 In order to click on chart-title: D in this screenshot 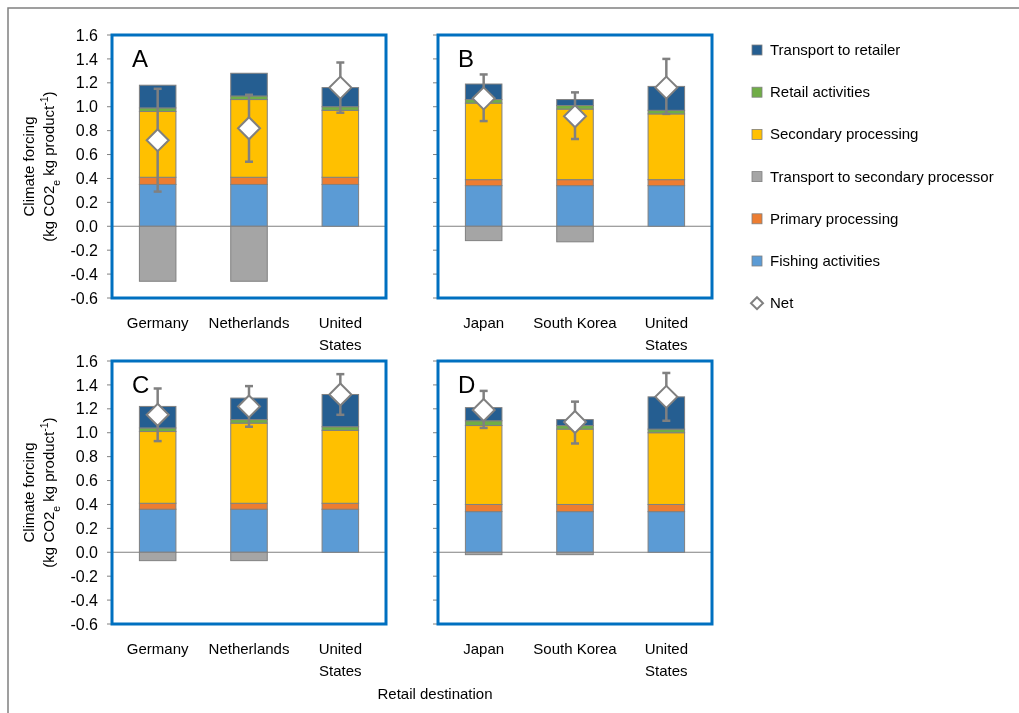, I will do `click(467, 384)`.